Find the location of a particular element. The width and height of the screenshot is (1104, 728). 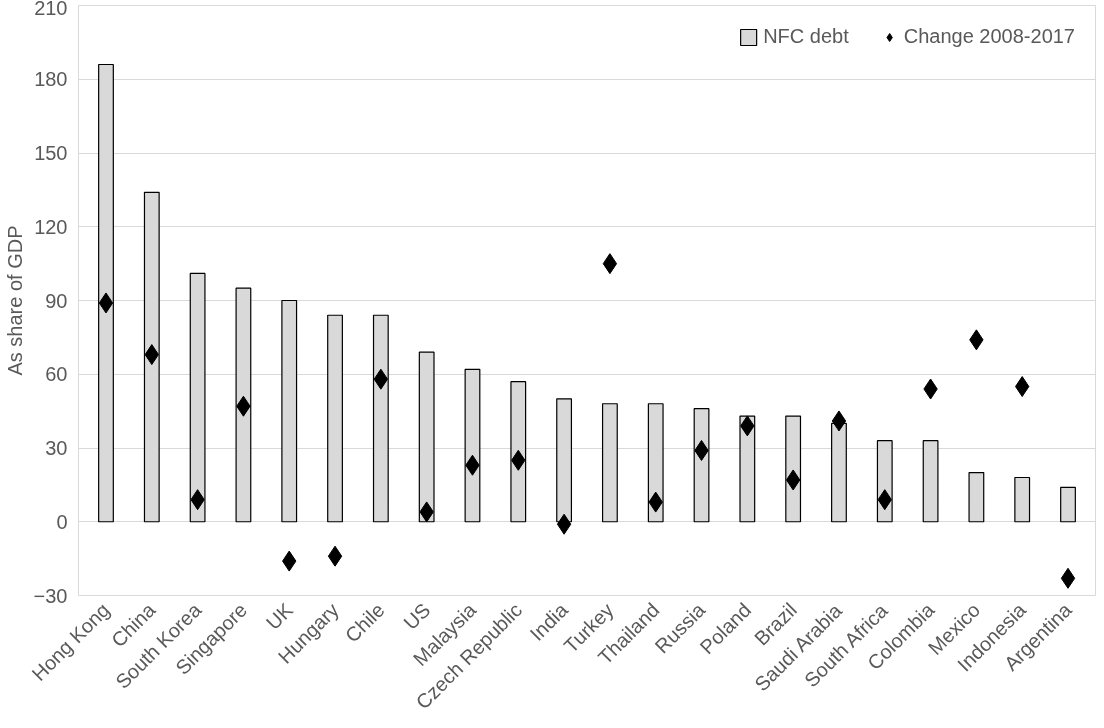

y-tick-label: 120 is located at coordinates (51, 226).